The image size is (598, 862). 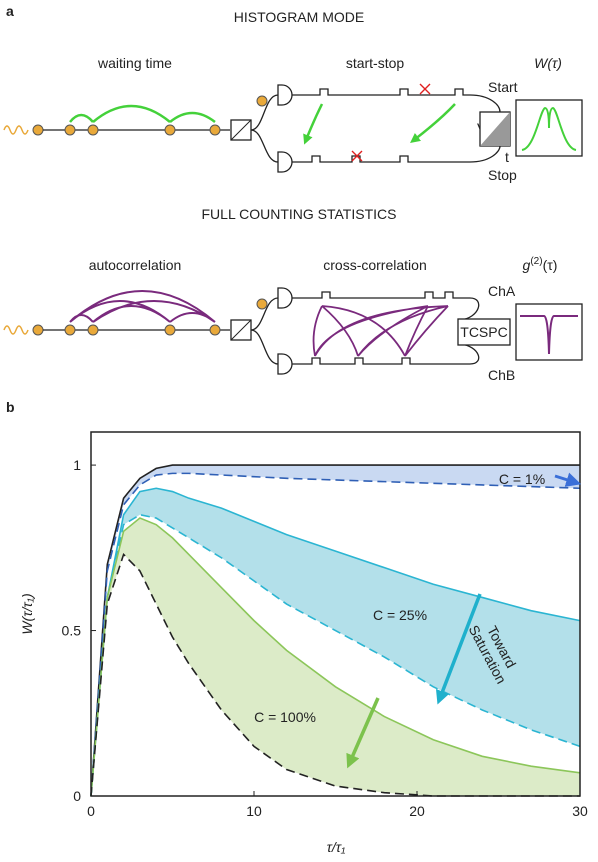 I want to click on x-tick-label: 20, so click(x=417, y=811).